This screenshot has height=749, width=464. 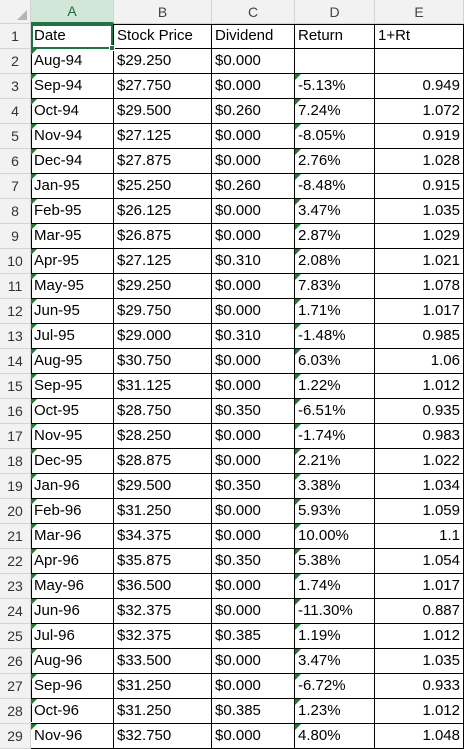 What do you see at coordinates (15, 12) in the screenshot?
I see `select-all-corner` at bounding box center [15, 12].